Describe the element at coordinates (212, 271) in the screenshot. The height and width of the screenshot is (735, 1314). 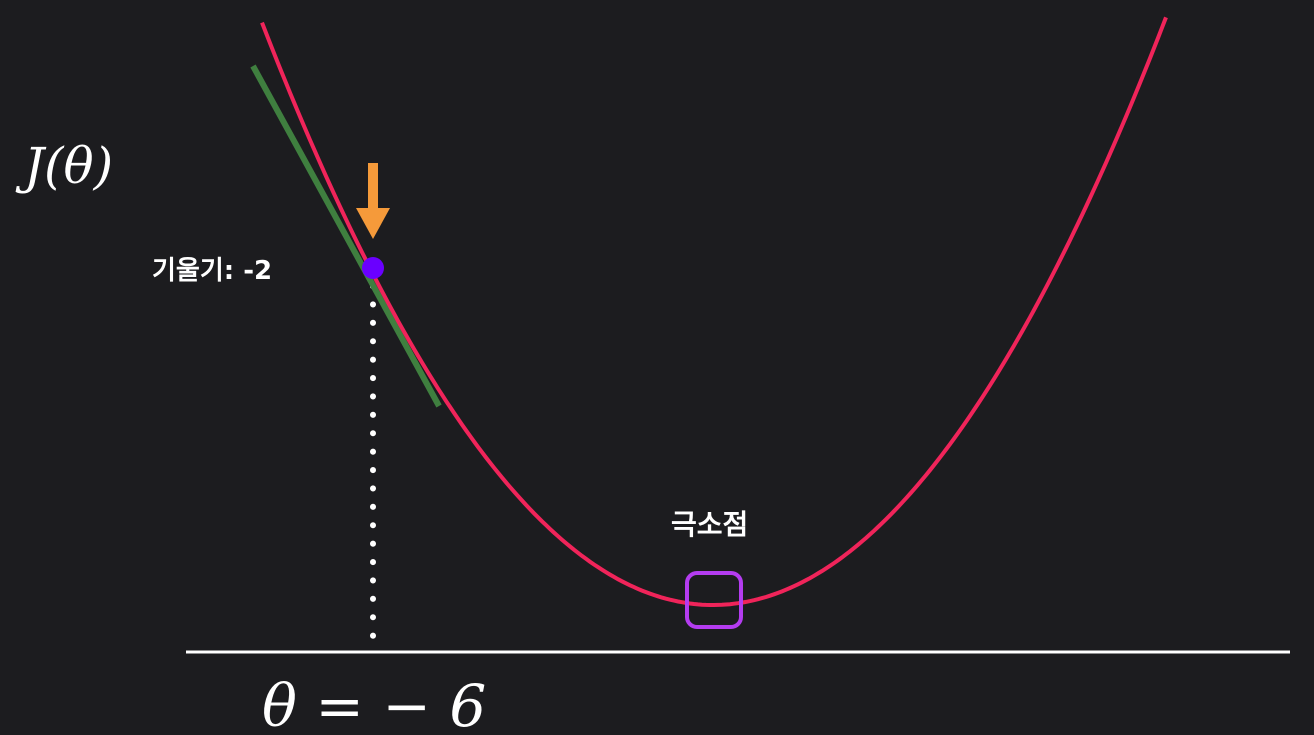
I see `slope-label: 기울기: -2` at that location.